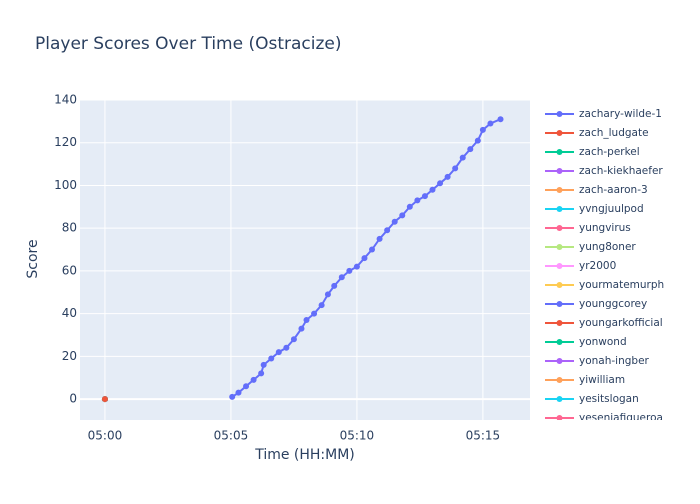 This screenshot has height=504, width=700. Describe the element at coordinates (621, 323) in the screenshot. I see `legend-label: youngarkofficial` at that location.